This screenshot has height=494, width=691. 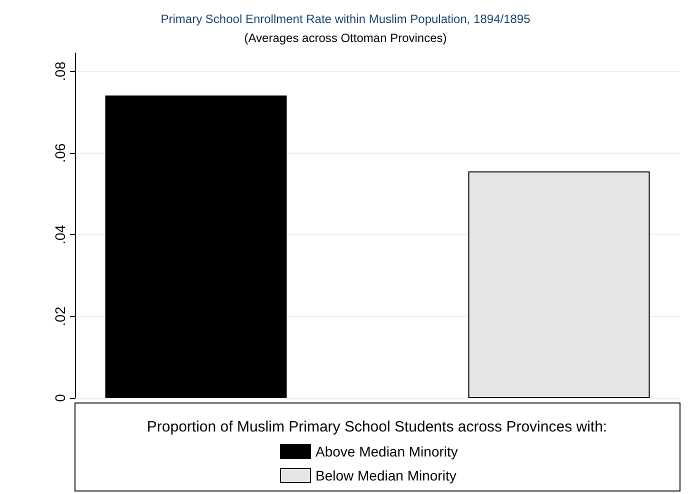 What do you see at coordinates (345, 19) in the screenshot?
I see `chart-title: Primary School Enrollment Rate within Muslim Population, 1894/1895` at bounding box center [345, 19].